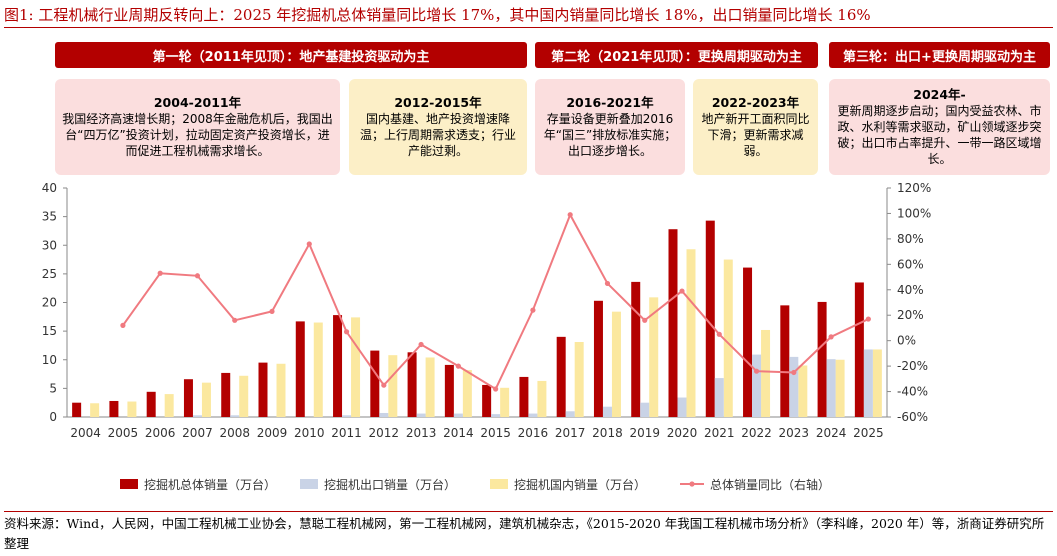 This screenshot has width=1057, height=556. Describe the element at coordinates (234, 433) in the screenshot. I see `x-tick-label: 2008` at that location.